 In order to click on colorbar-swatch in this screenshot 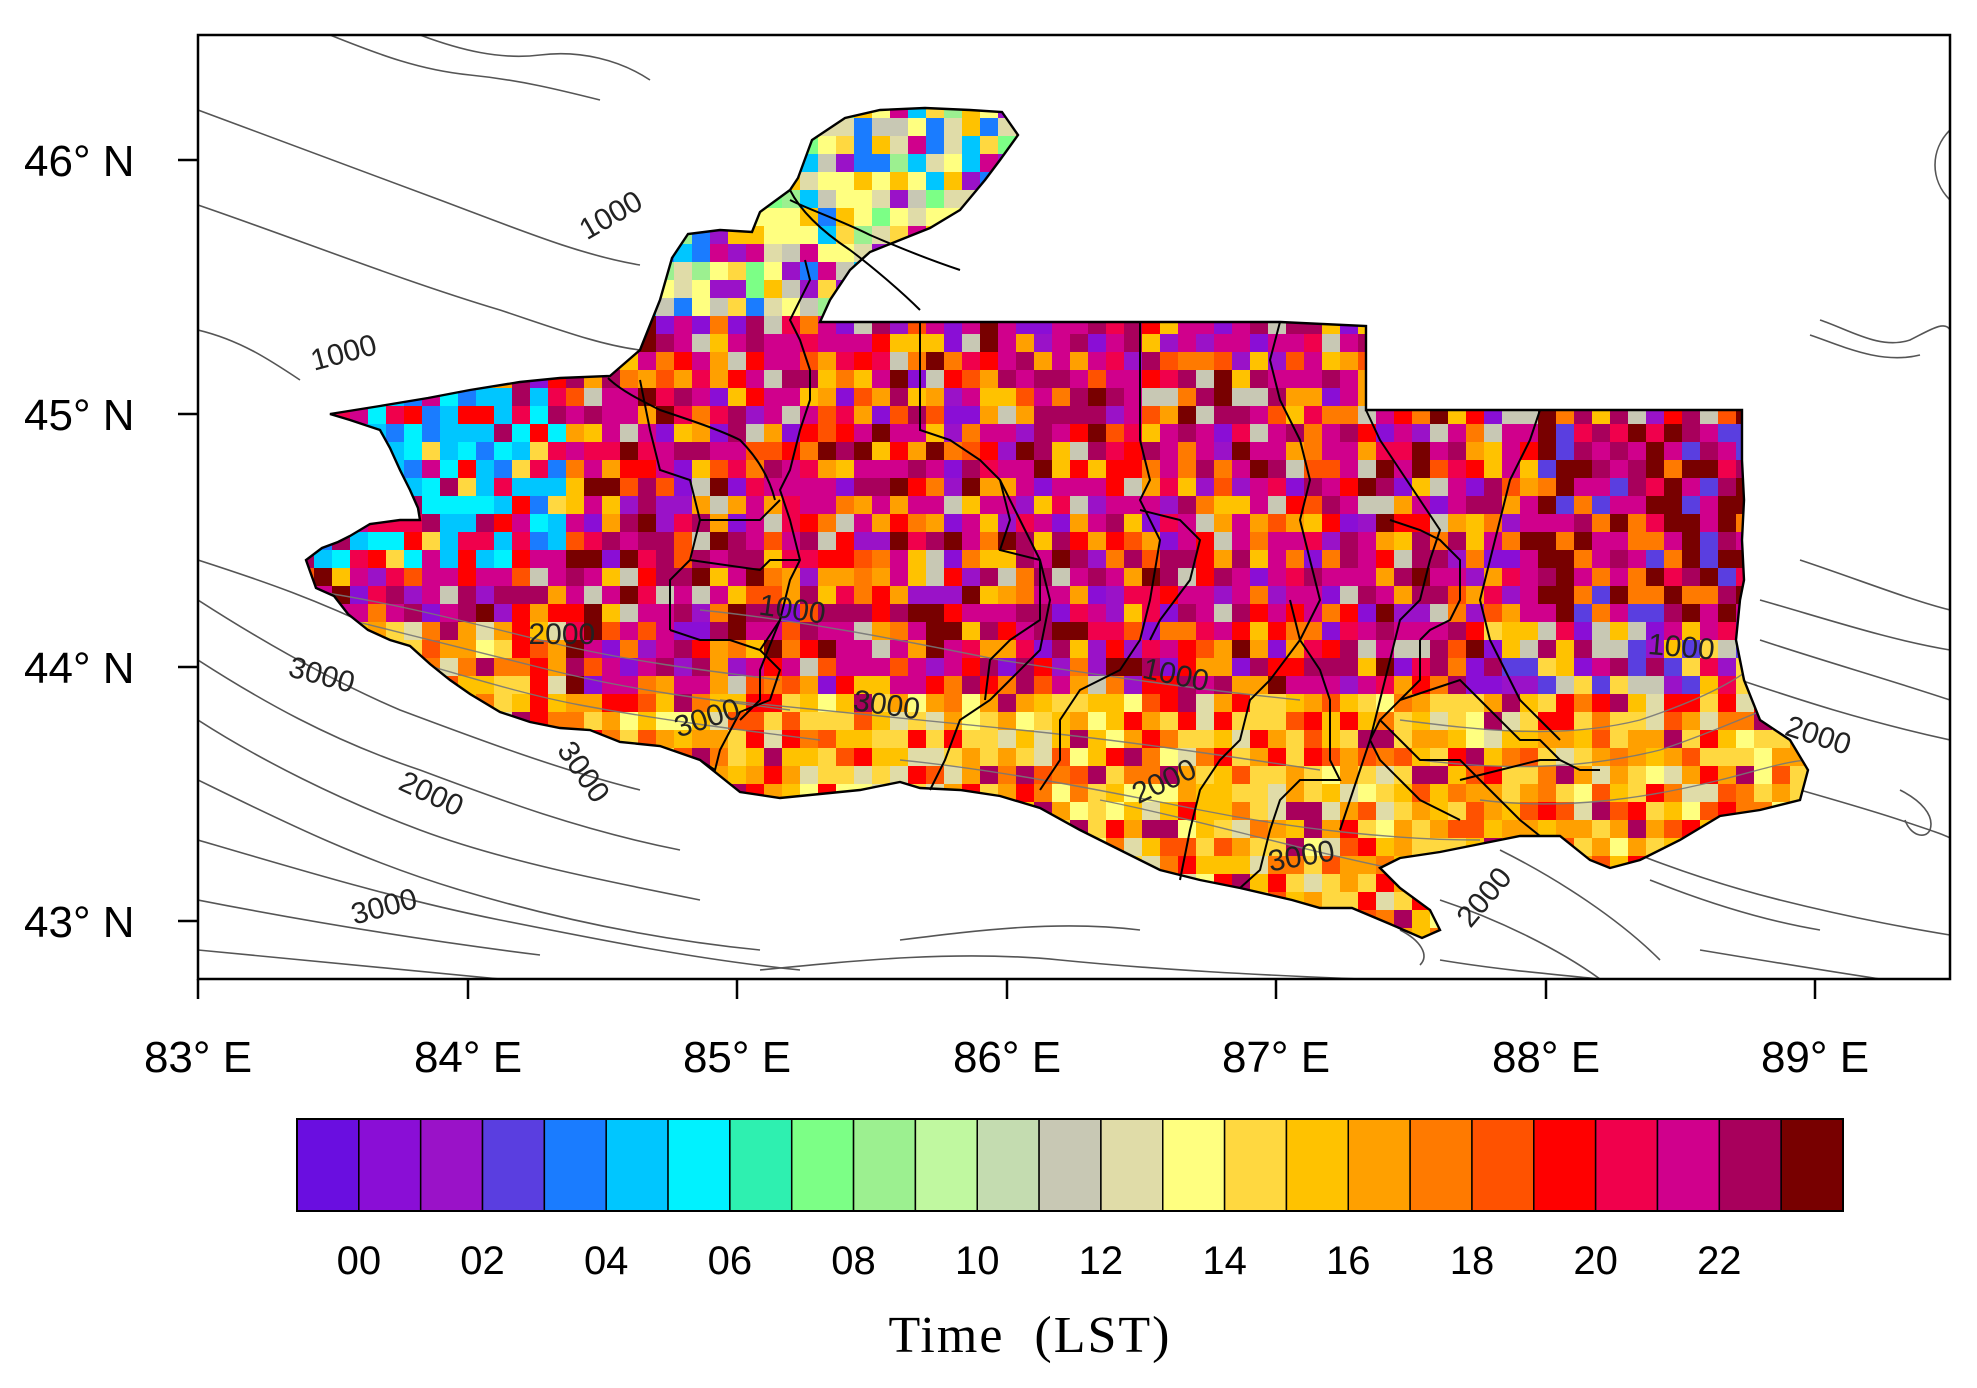, I will do `click(1626, 1165)`.